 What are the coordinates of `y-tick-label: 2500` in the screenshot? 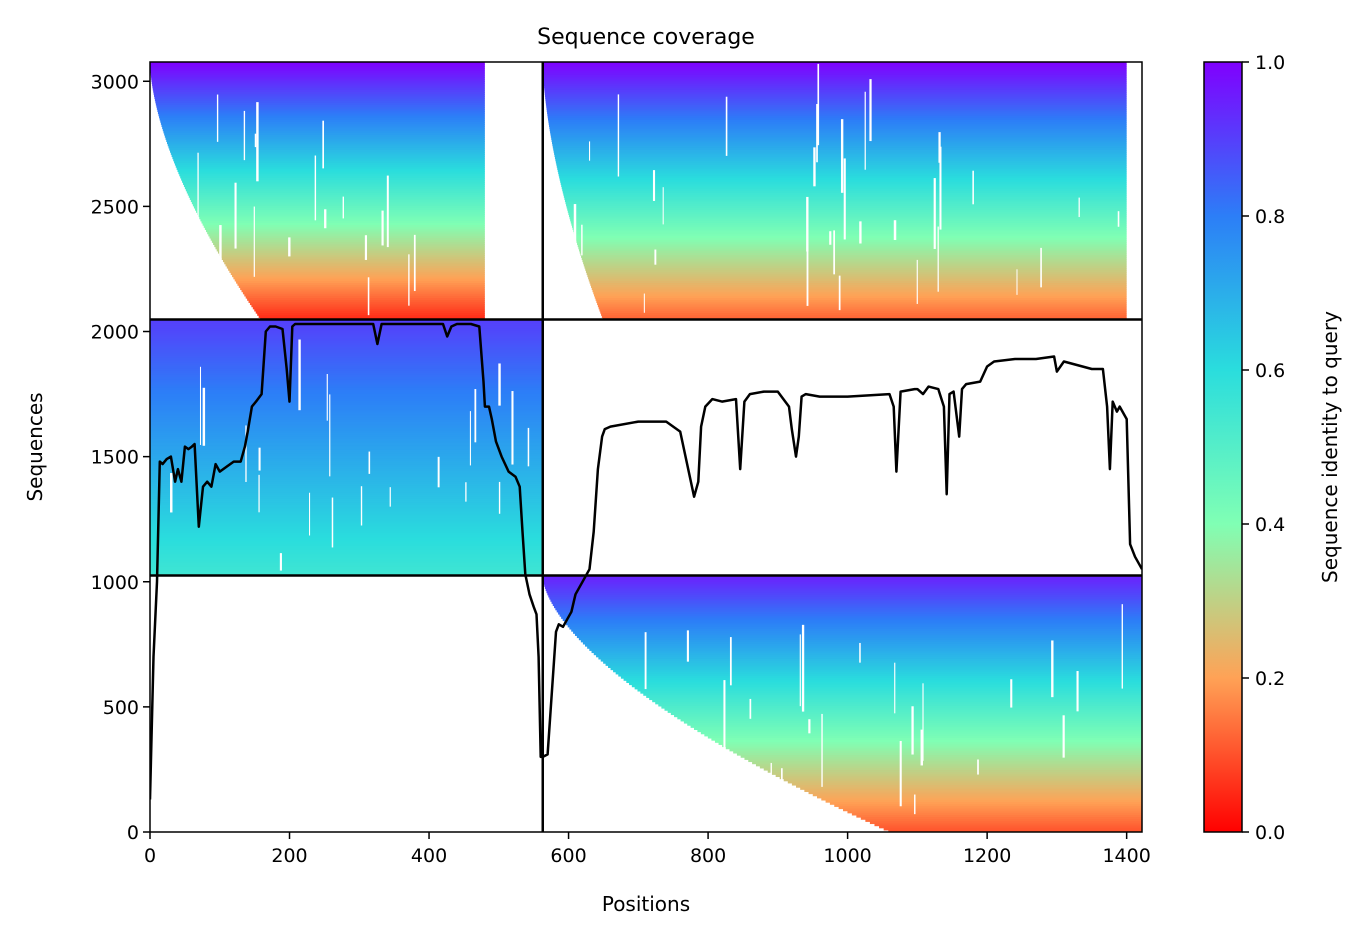 It's located at (115, 207).